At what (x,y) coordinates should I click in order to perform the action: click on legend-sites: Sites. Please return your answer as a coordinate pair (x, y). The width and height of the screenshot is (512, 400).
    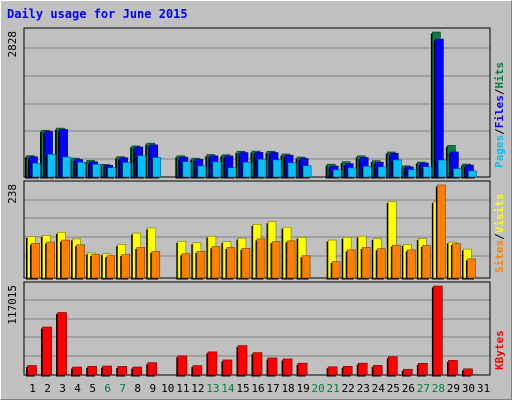
    Looking at the image, I should click on (499, 256).